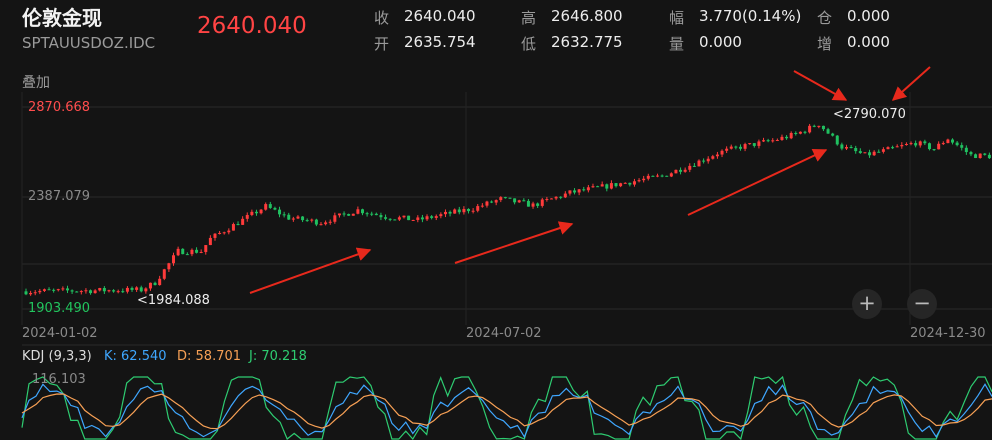 The image size is (992, 440). Describe the element at coordinates (209, 356) in the screenshot. I see `kdj-d-value: D: 58.701` at that location.